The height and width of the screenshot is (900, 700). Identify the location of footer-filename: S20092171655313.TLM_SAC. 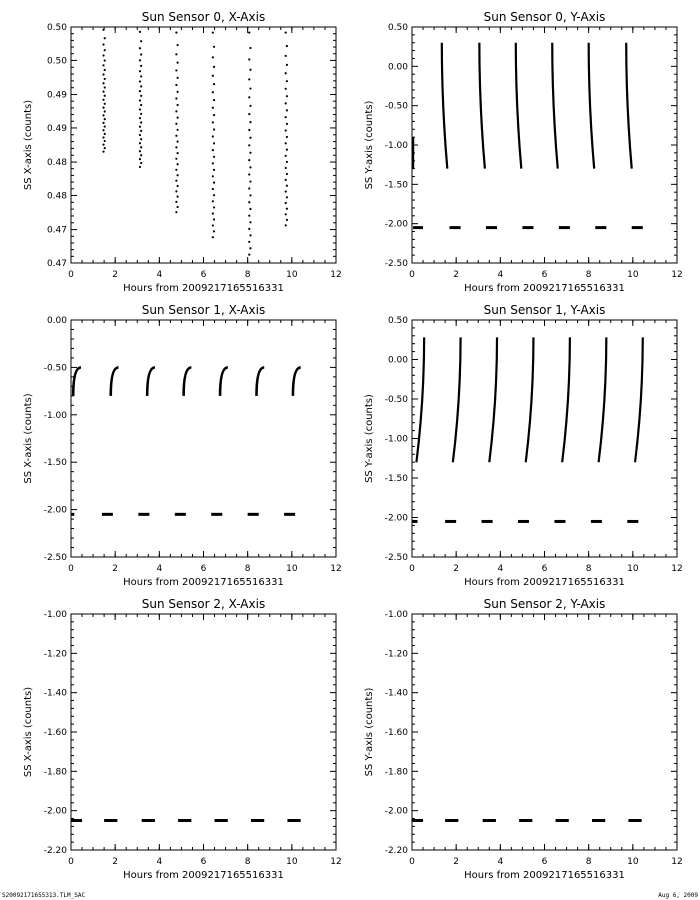
(44, 895).